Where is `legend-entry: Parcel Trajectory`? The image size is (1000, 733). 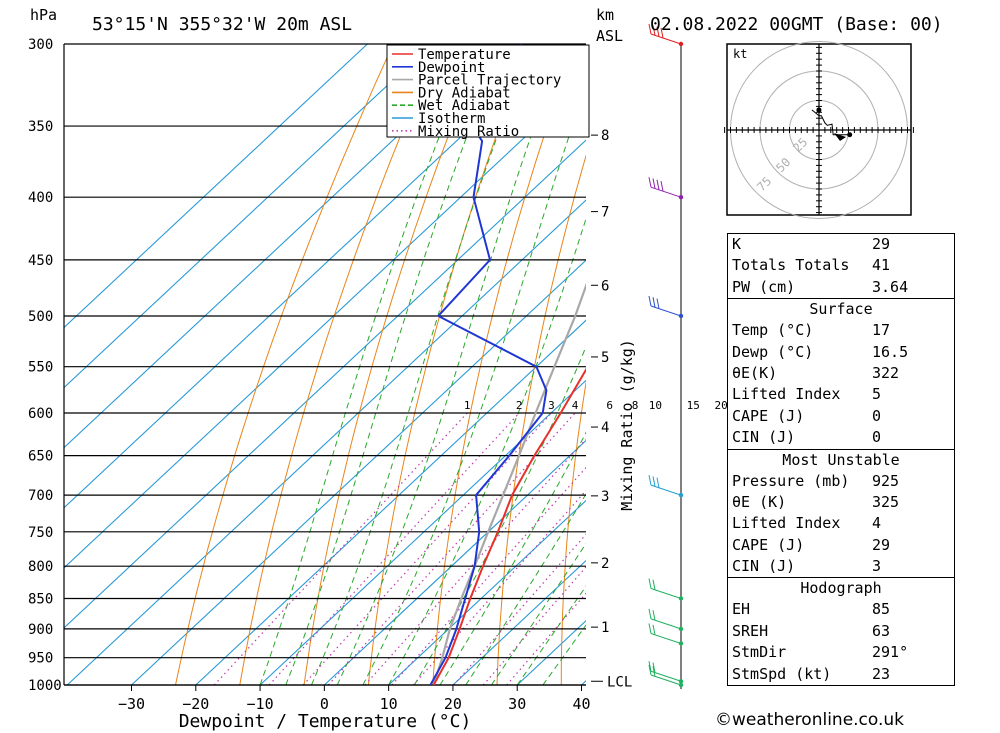 legend-entry: Parcel Trajectory is located at coordinates (489, 81).